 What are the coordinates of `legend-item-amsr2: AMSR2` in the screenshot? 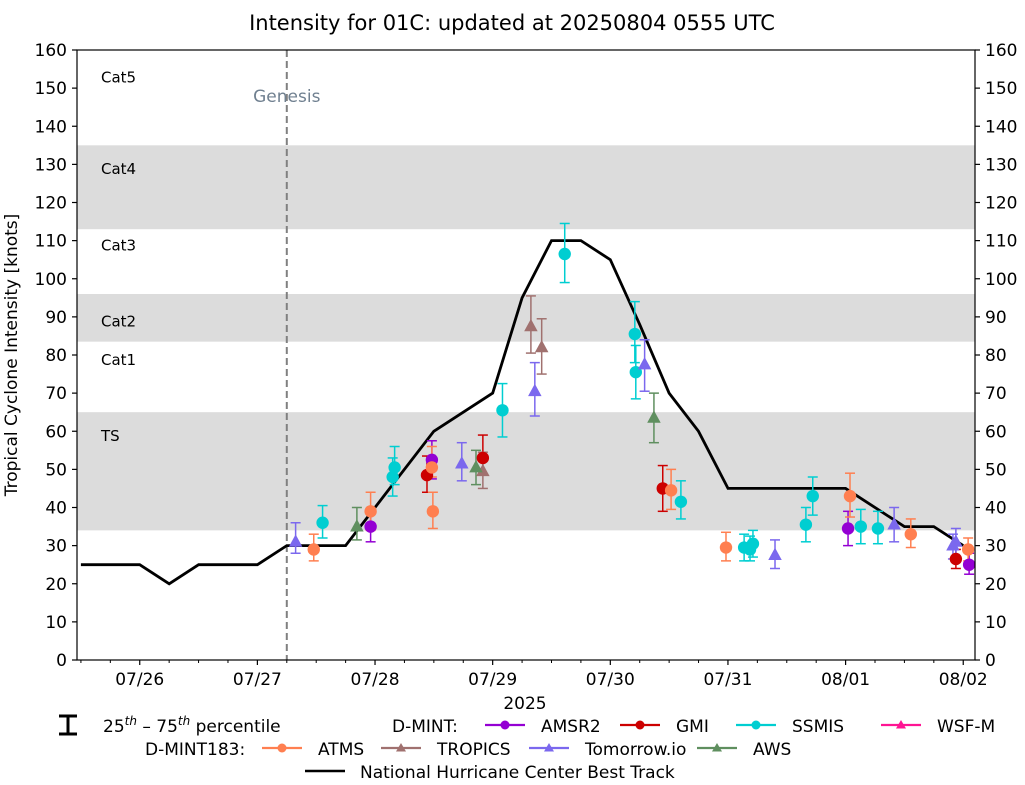 It's located at (543, 727).